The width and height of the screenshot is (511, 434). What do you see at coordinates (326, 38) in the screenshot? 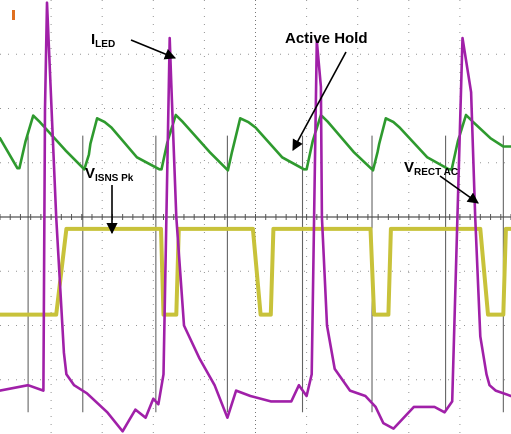
I see `annotation-active-hold: Active Hold` at bounding box center [326, 38].